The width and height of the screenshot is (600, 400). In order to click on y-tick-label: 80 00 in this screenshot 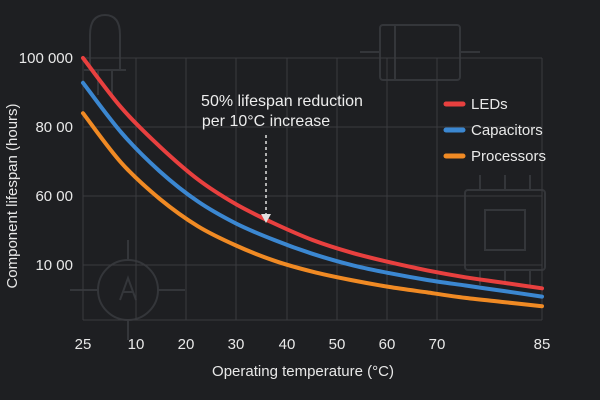, I will do `click(54, 127)`.